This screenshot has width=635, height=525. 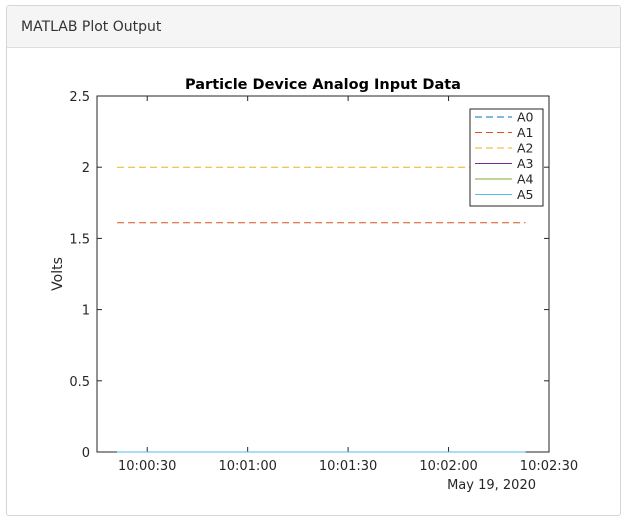 What do you see at coordinates (323, 85) in the screenshot?
I see `chart-title: Particle Device Analog Input Data` at bounding box center [323, 85].